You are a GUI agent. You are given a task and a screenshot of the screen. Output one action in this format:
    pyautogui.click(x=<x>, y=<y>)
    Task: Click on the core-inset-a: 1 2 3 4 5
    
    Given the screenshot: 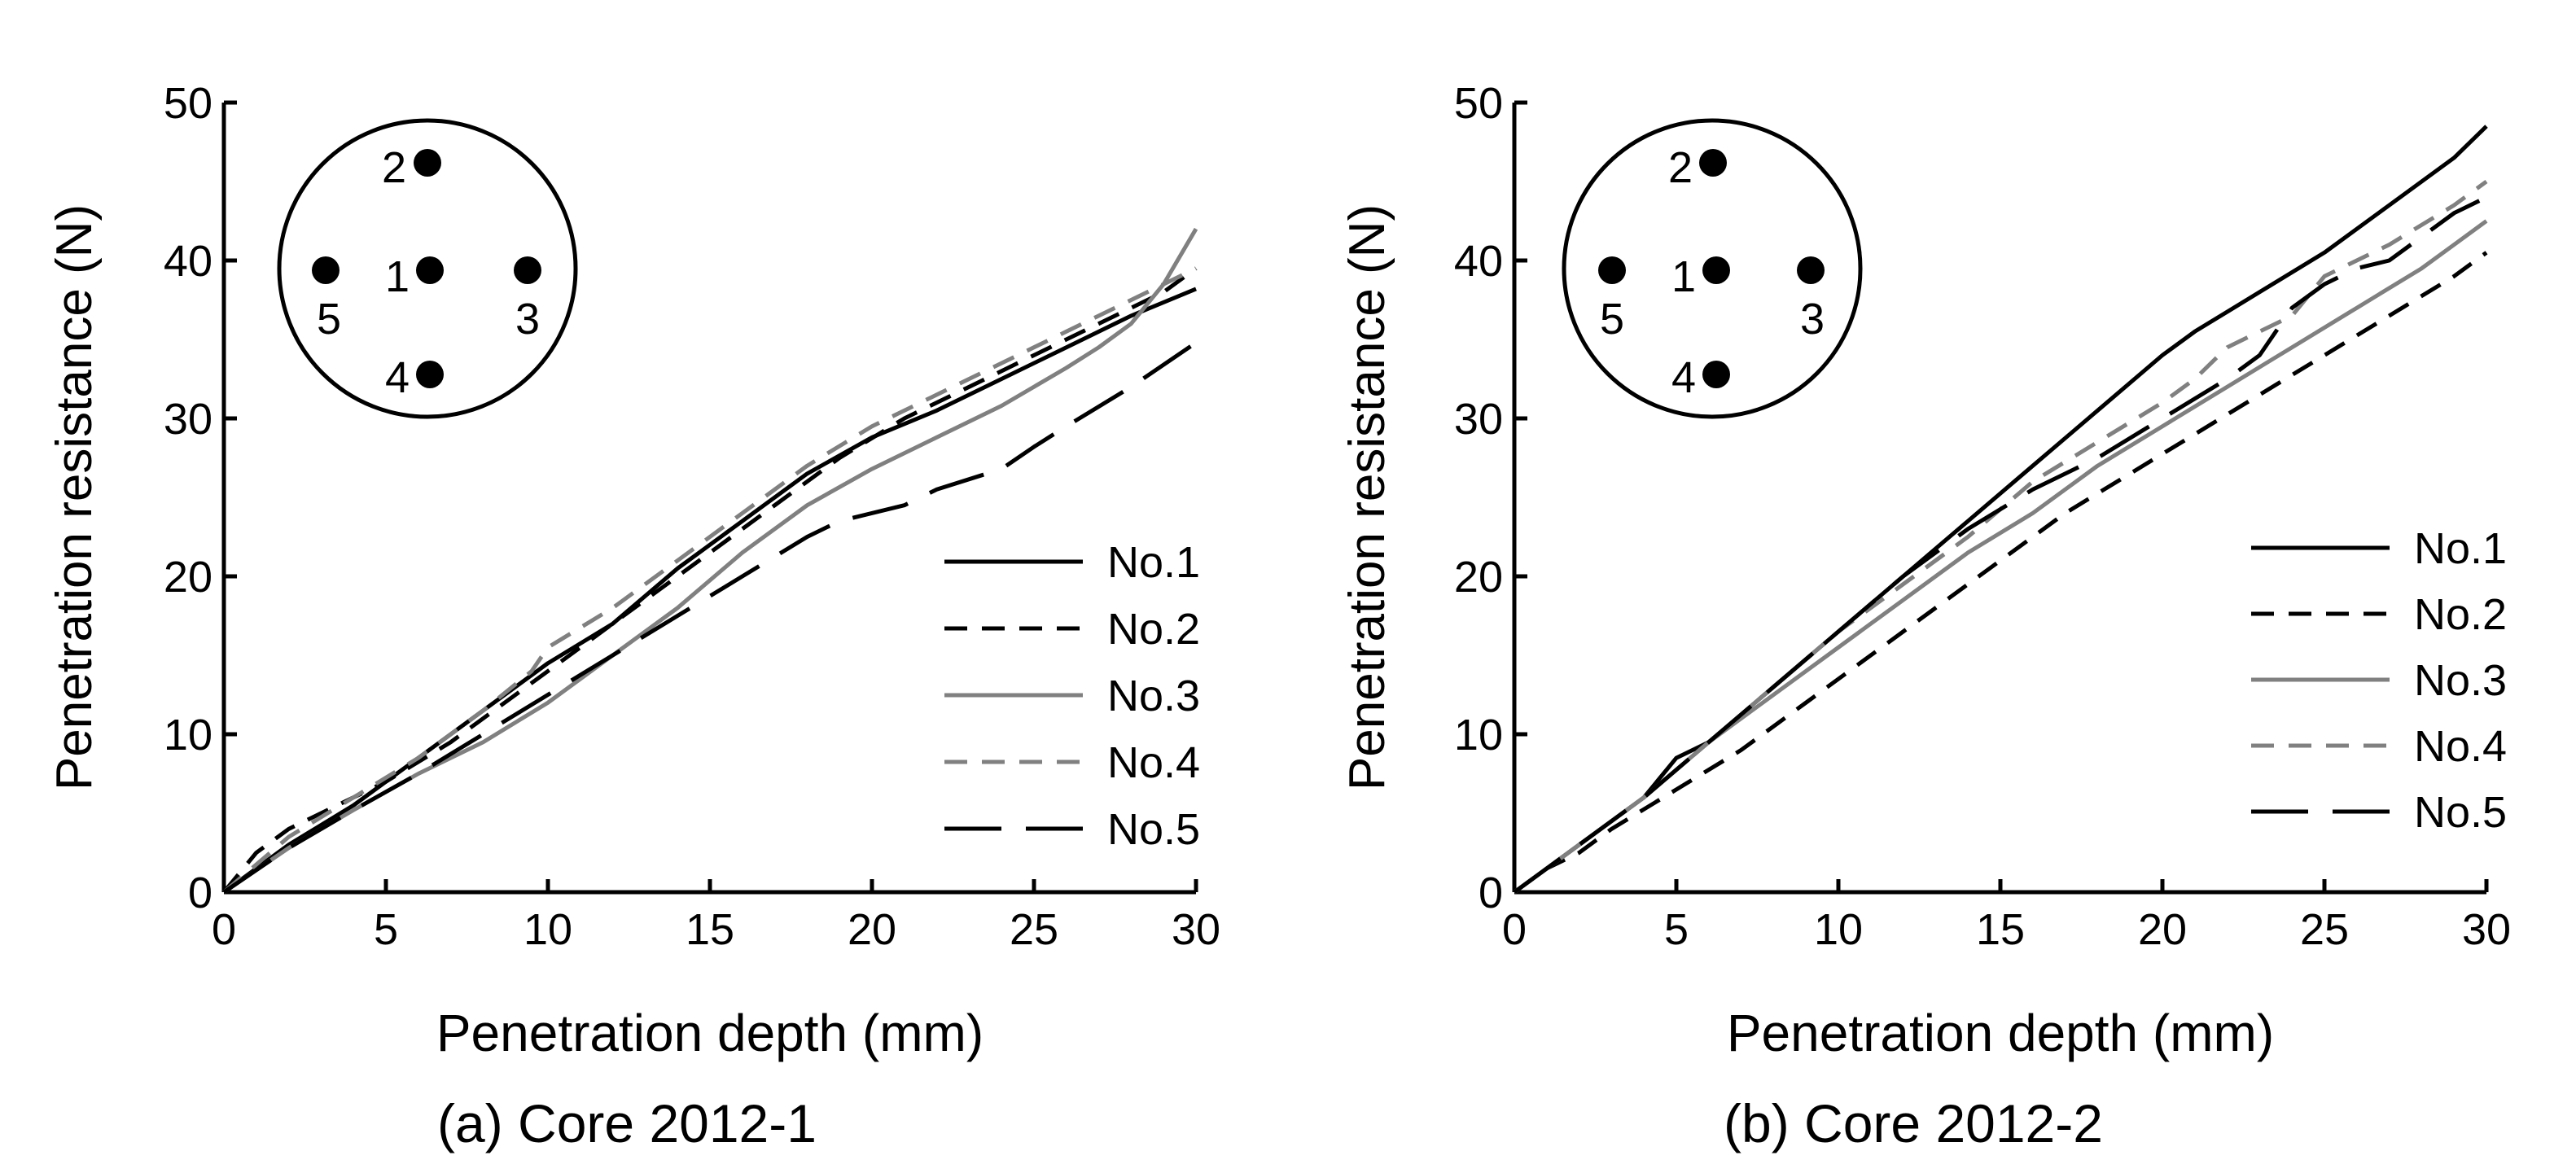 What is the action you would take?
    pyautogui.click(x=427, y=268)
    